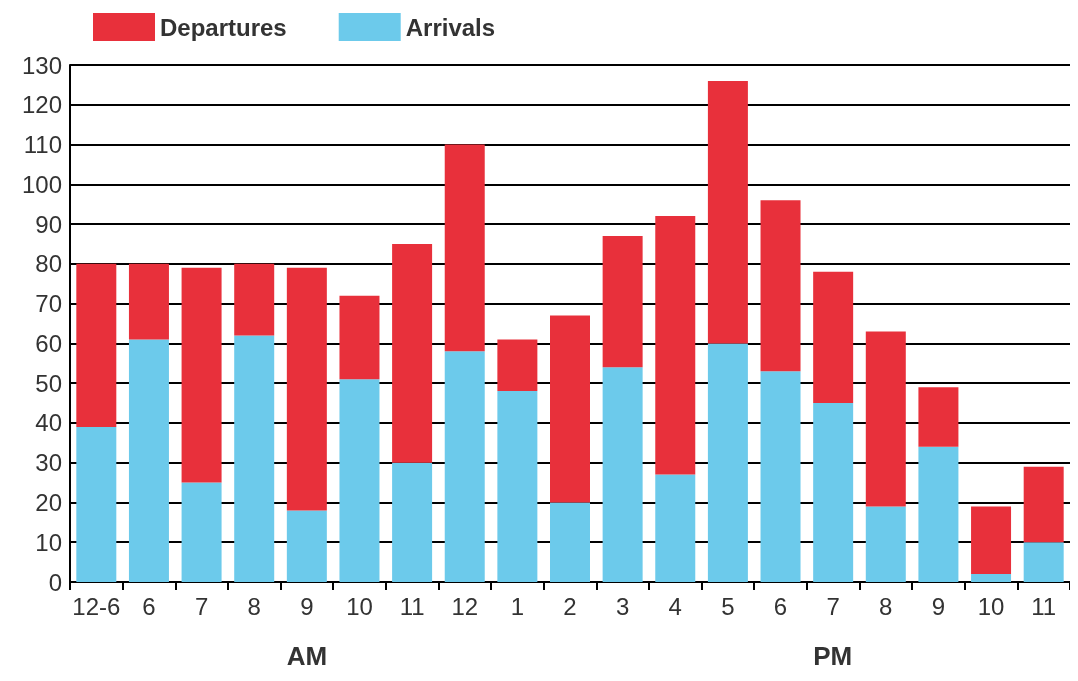  I want to click on x-tick-label: 12-6, so click(96, 606).